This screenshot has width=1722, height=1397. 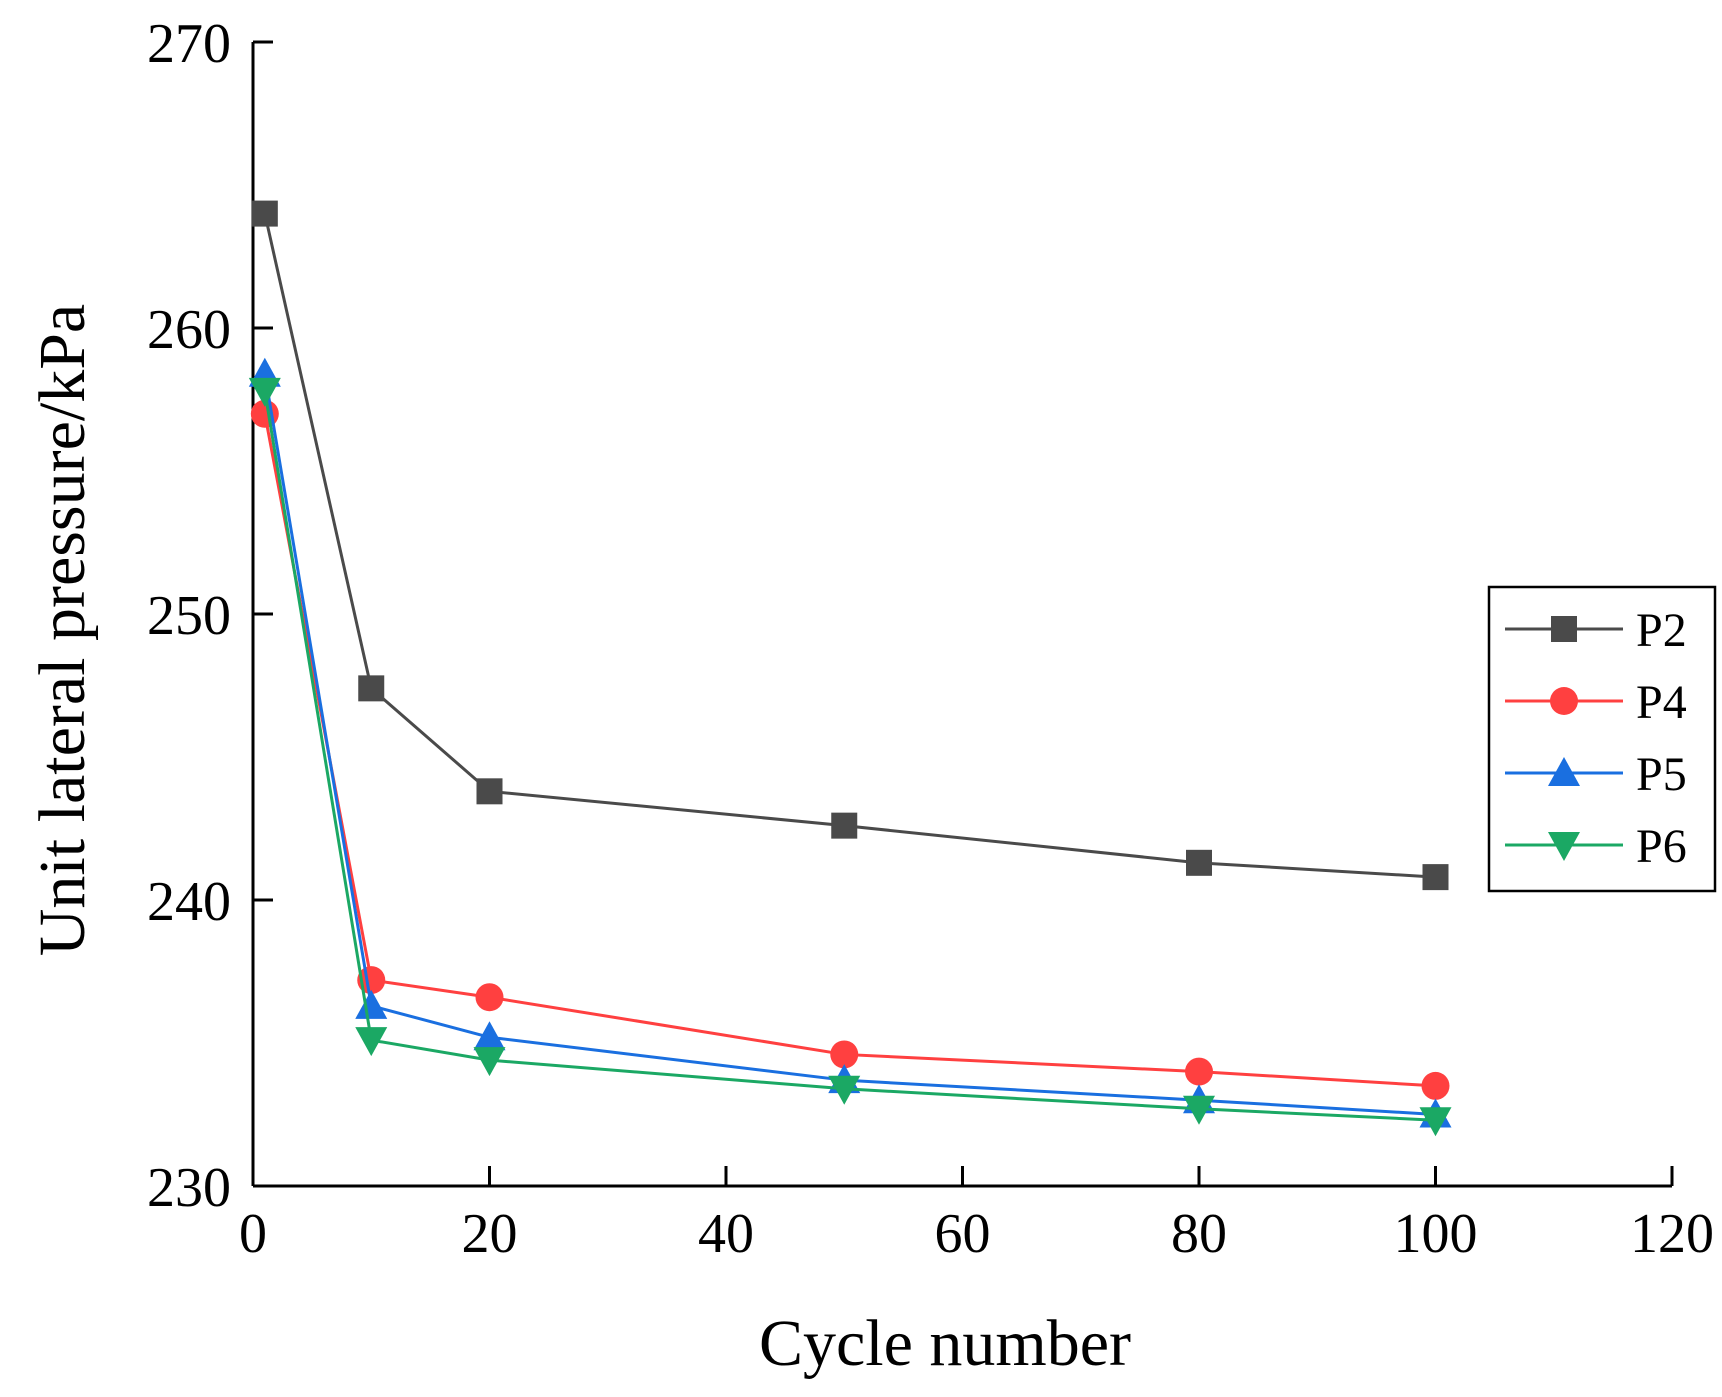 I want to click on legend: P2 P4 P5 P6, so click(x=1602, y=739).